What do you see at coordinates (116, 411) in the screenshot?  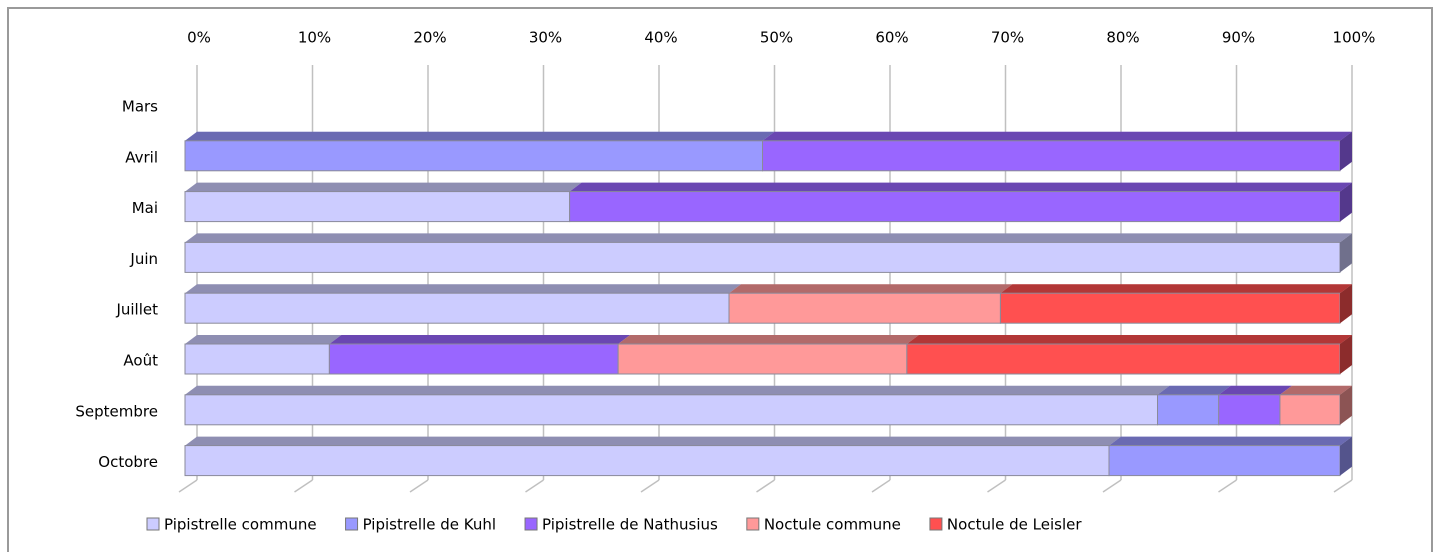 I see `y-tick-label: Septembre` at bounding box center [116, 411].